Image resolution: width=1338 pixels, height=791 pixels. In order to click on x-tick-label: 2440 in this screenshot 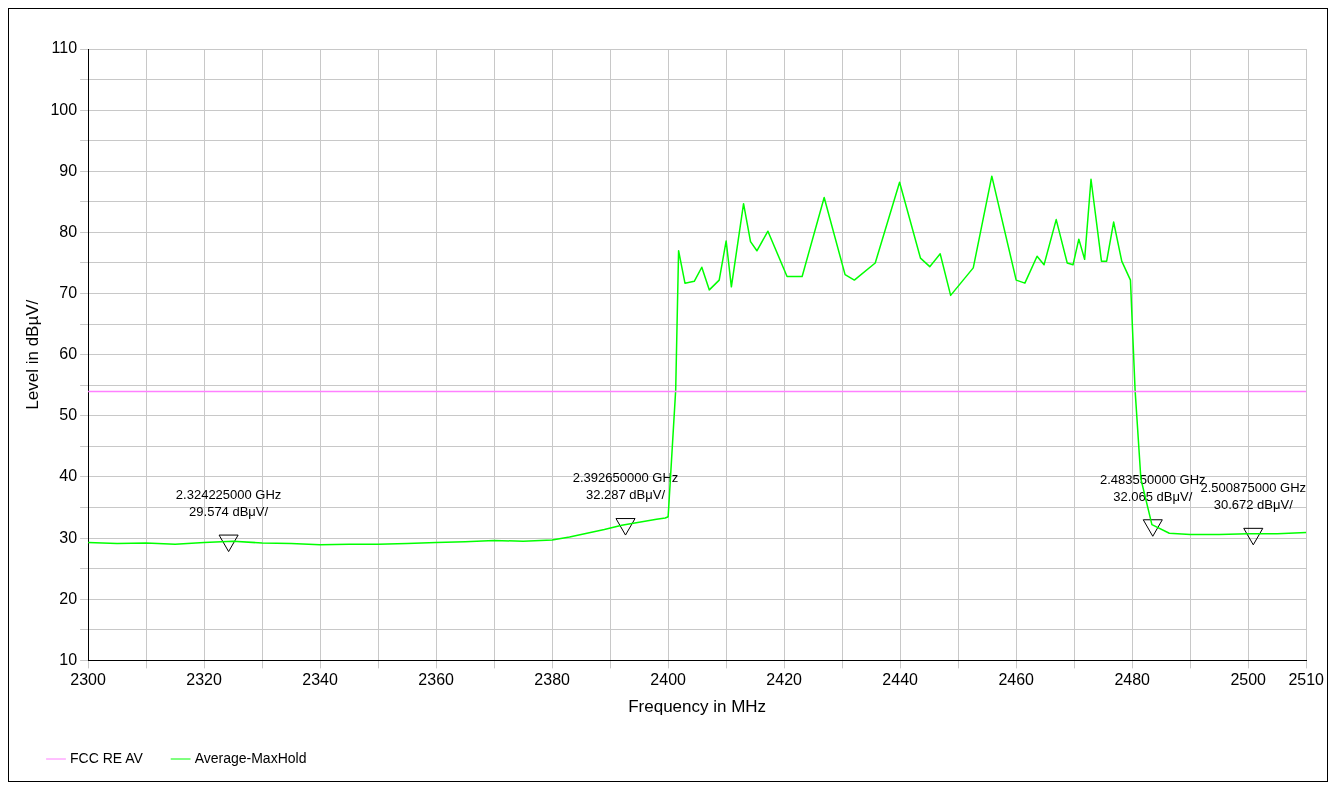, I will do `click(900, 680)`.